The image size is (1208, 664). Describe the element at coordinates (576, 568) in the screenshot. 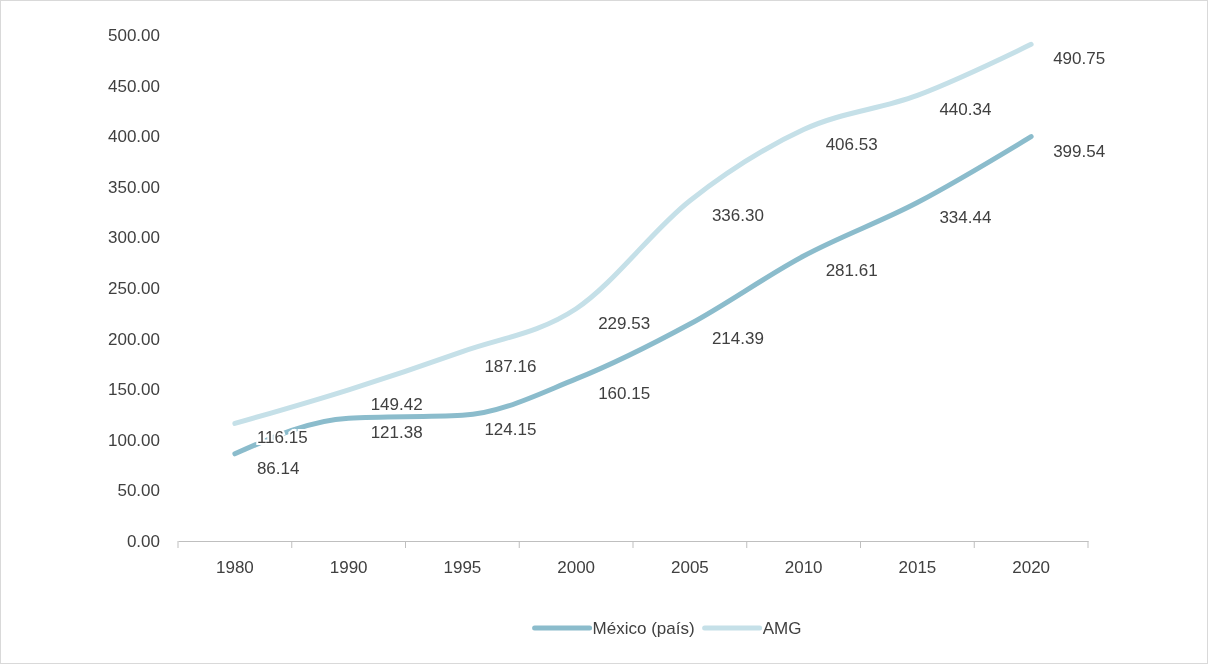

I see `x-tick-label: 2000` at that location.